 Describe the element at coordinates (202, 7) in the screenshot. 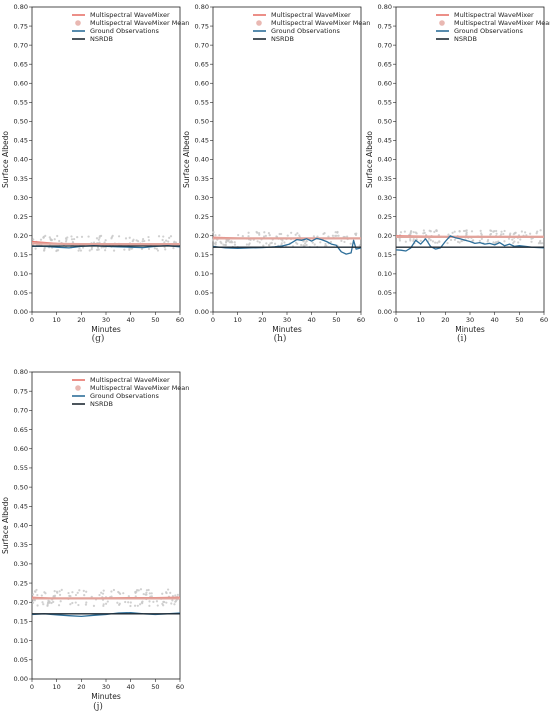

I see `y-tick-label: 0.80` at that location.